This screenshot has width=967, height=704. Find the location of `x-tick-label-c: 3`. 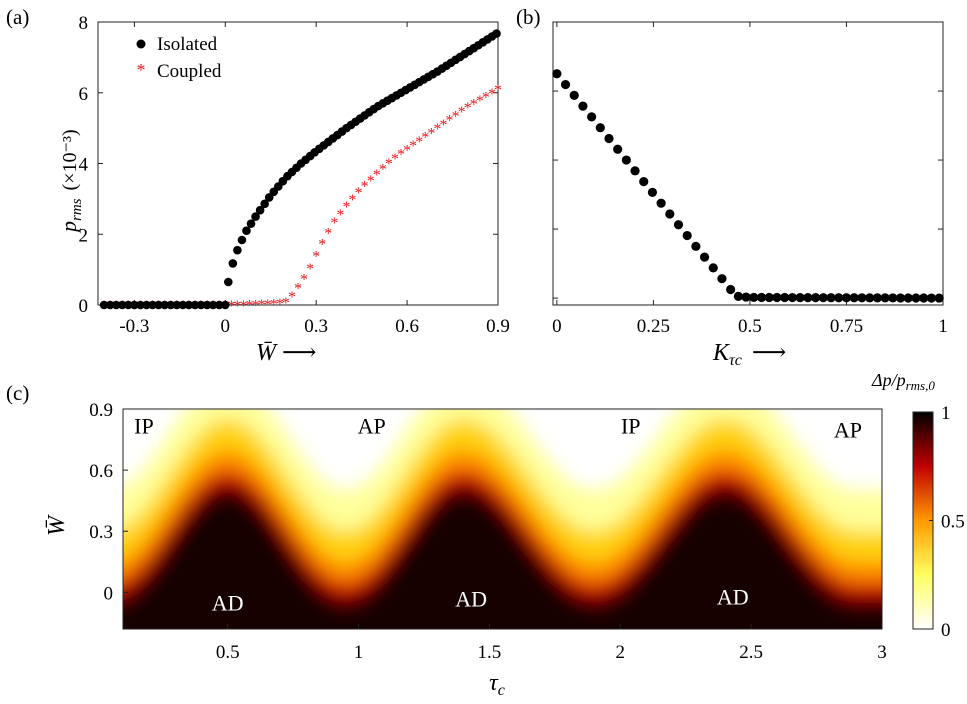

x-tick-label-c: 3 is located at coordinates (882, 652).